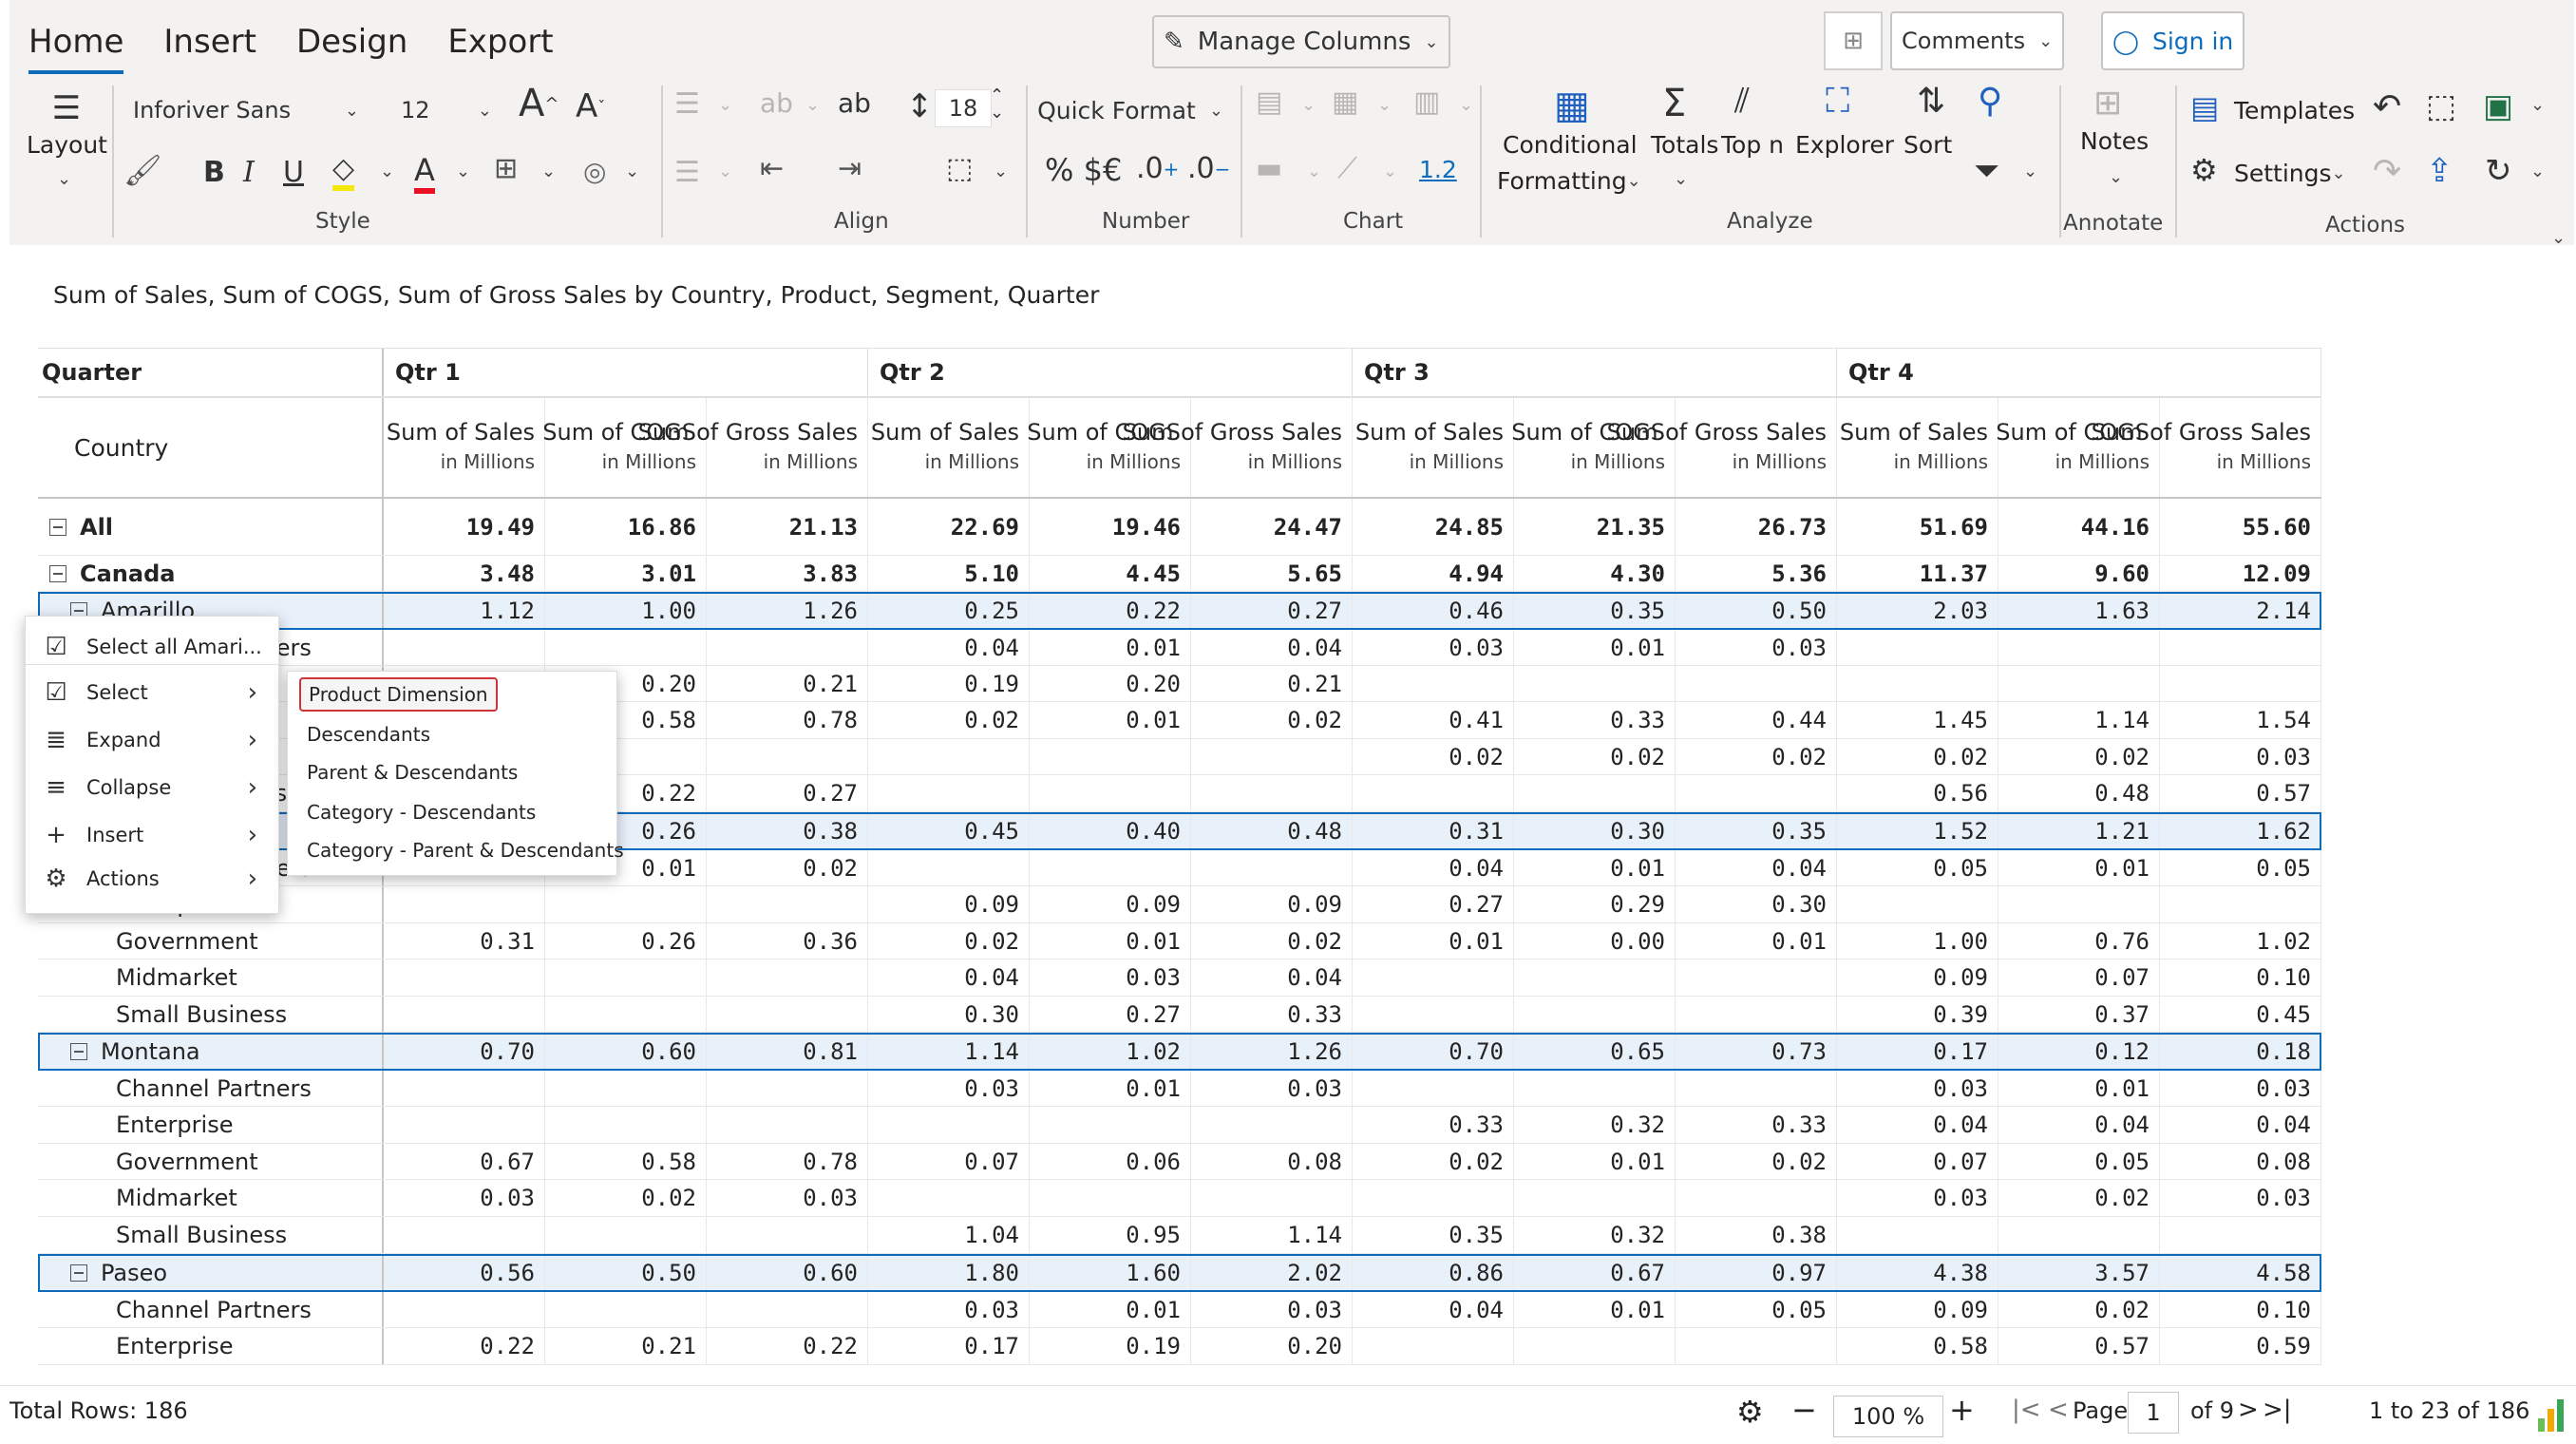  I want to click on value-cell: 0.67, so click(464, 1161).